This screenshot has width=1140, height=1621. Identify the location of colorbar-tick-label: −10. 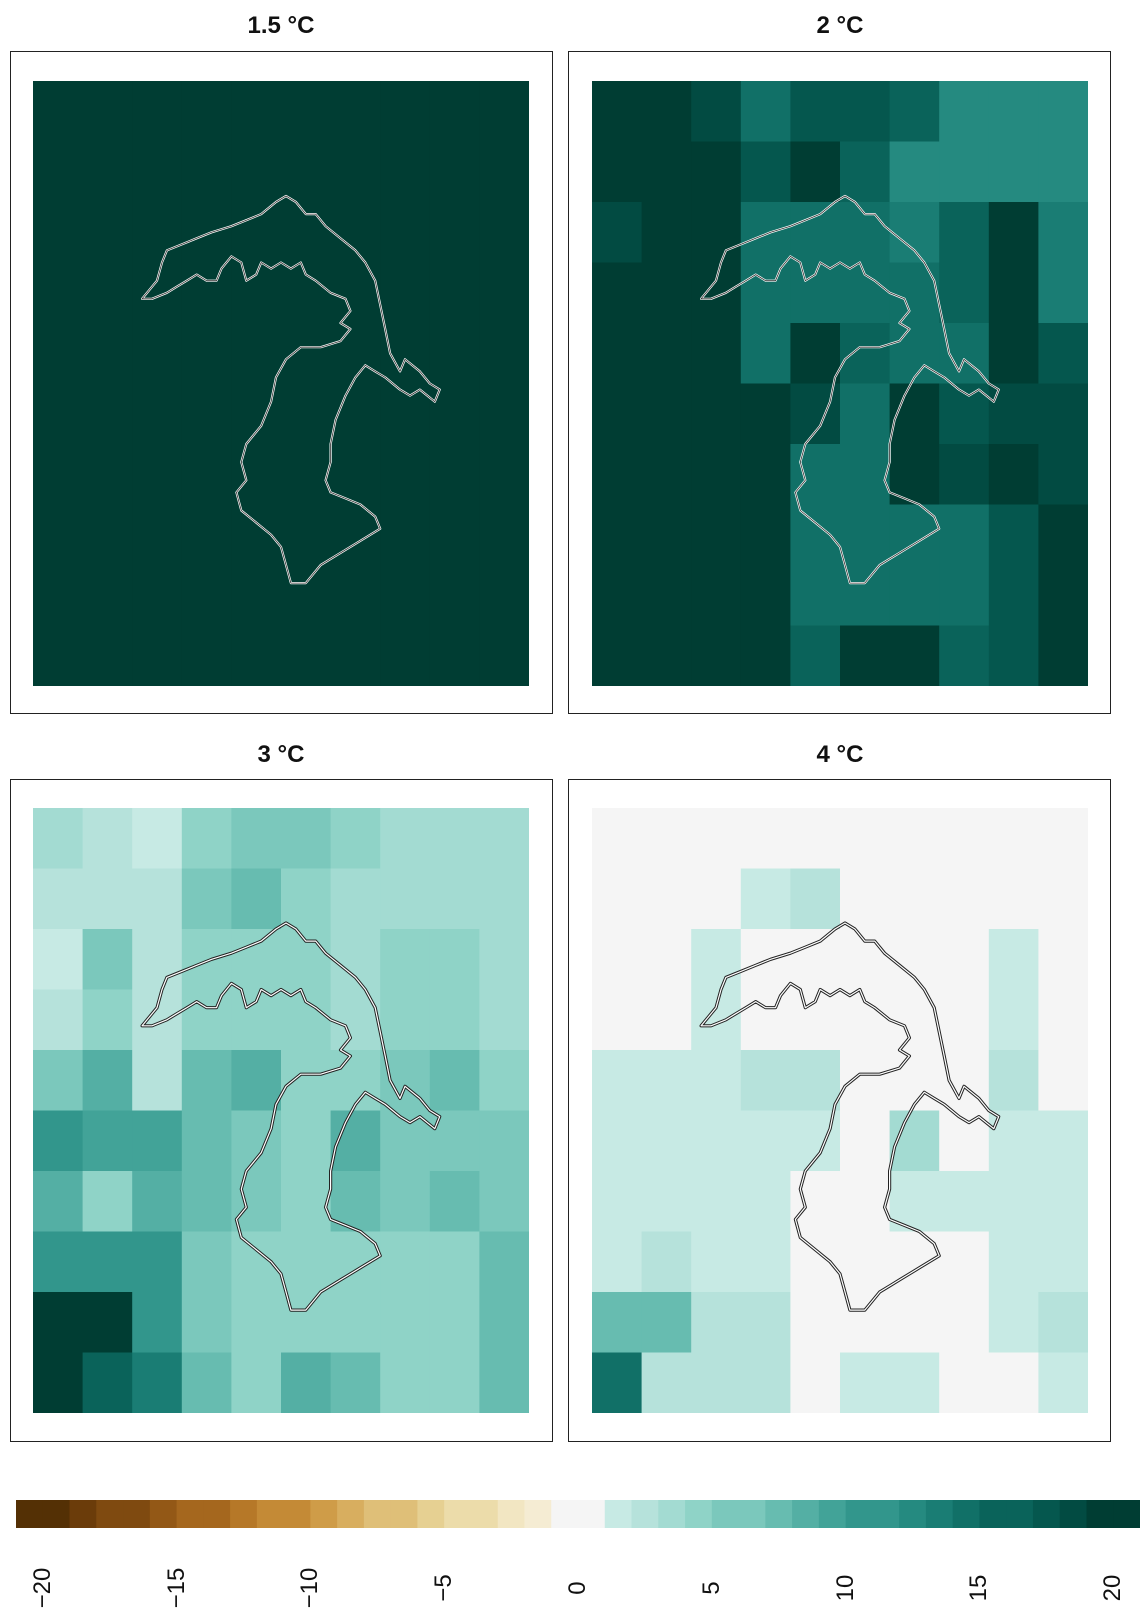
(310, 1588).